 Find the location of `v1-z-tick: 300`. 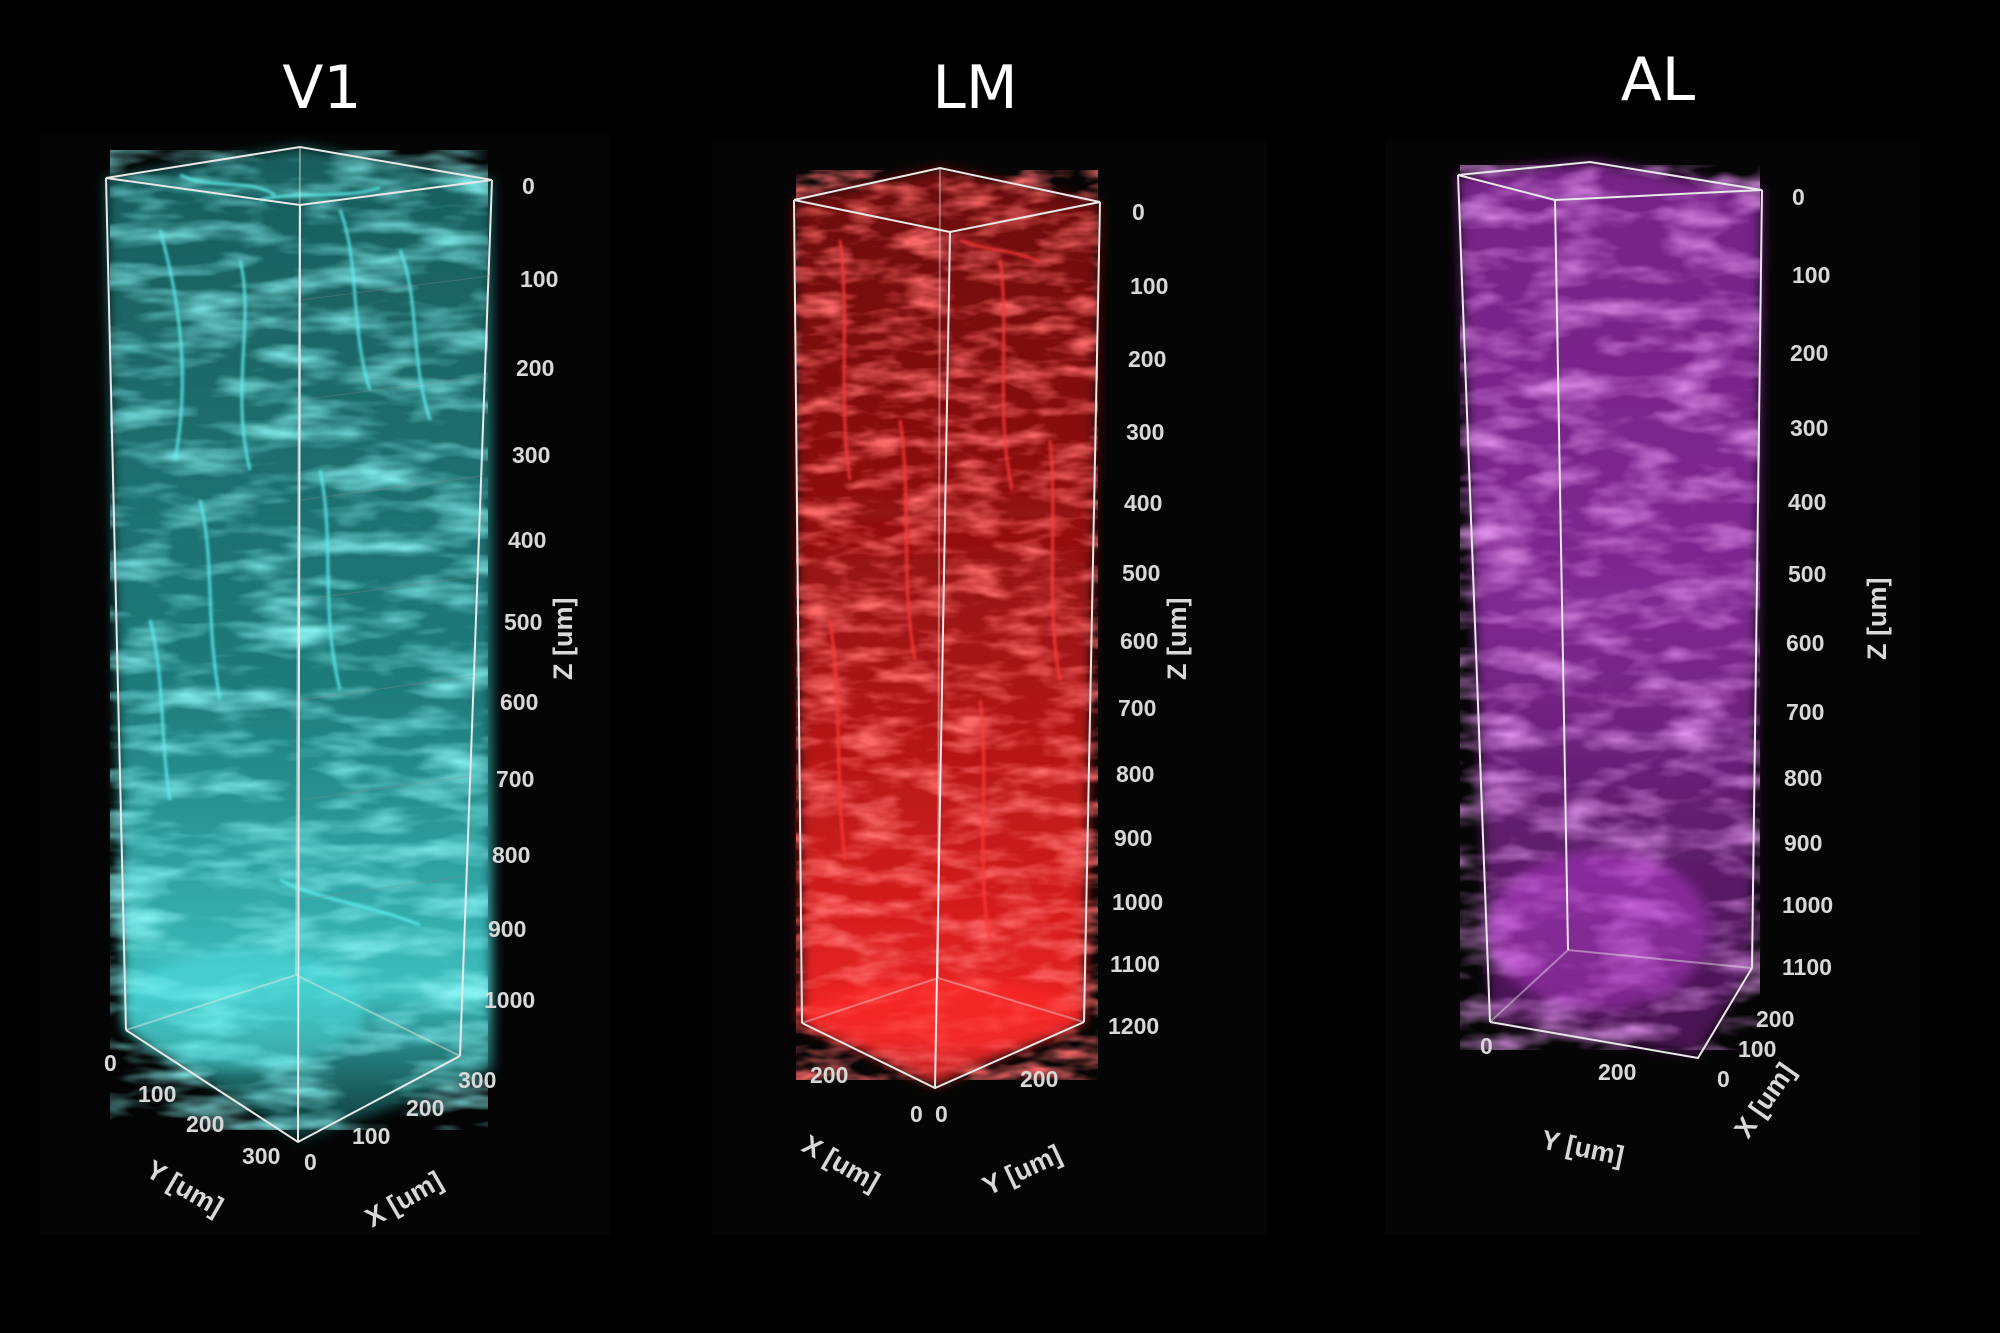

v1-z-tick: 300 is located at coordinates (531, 455).